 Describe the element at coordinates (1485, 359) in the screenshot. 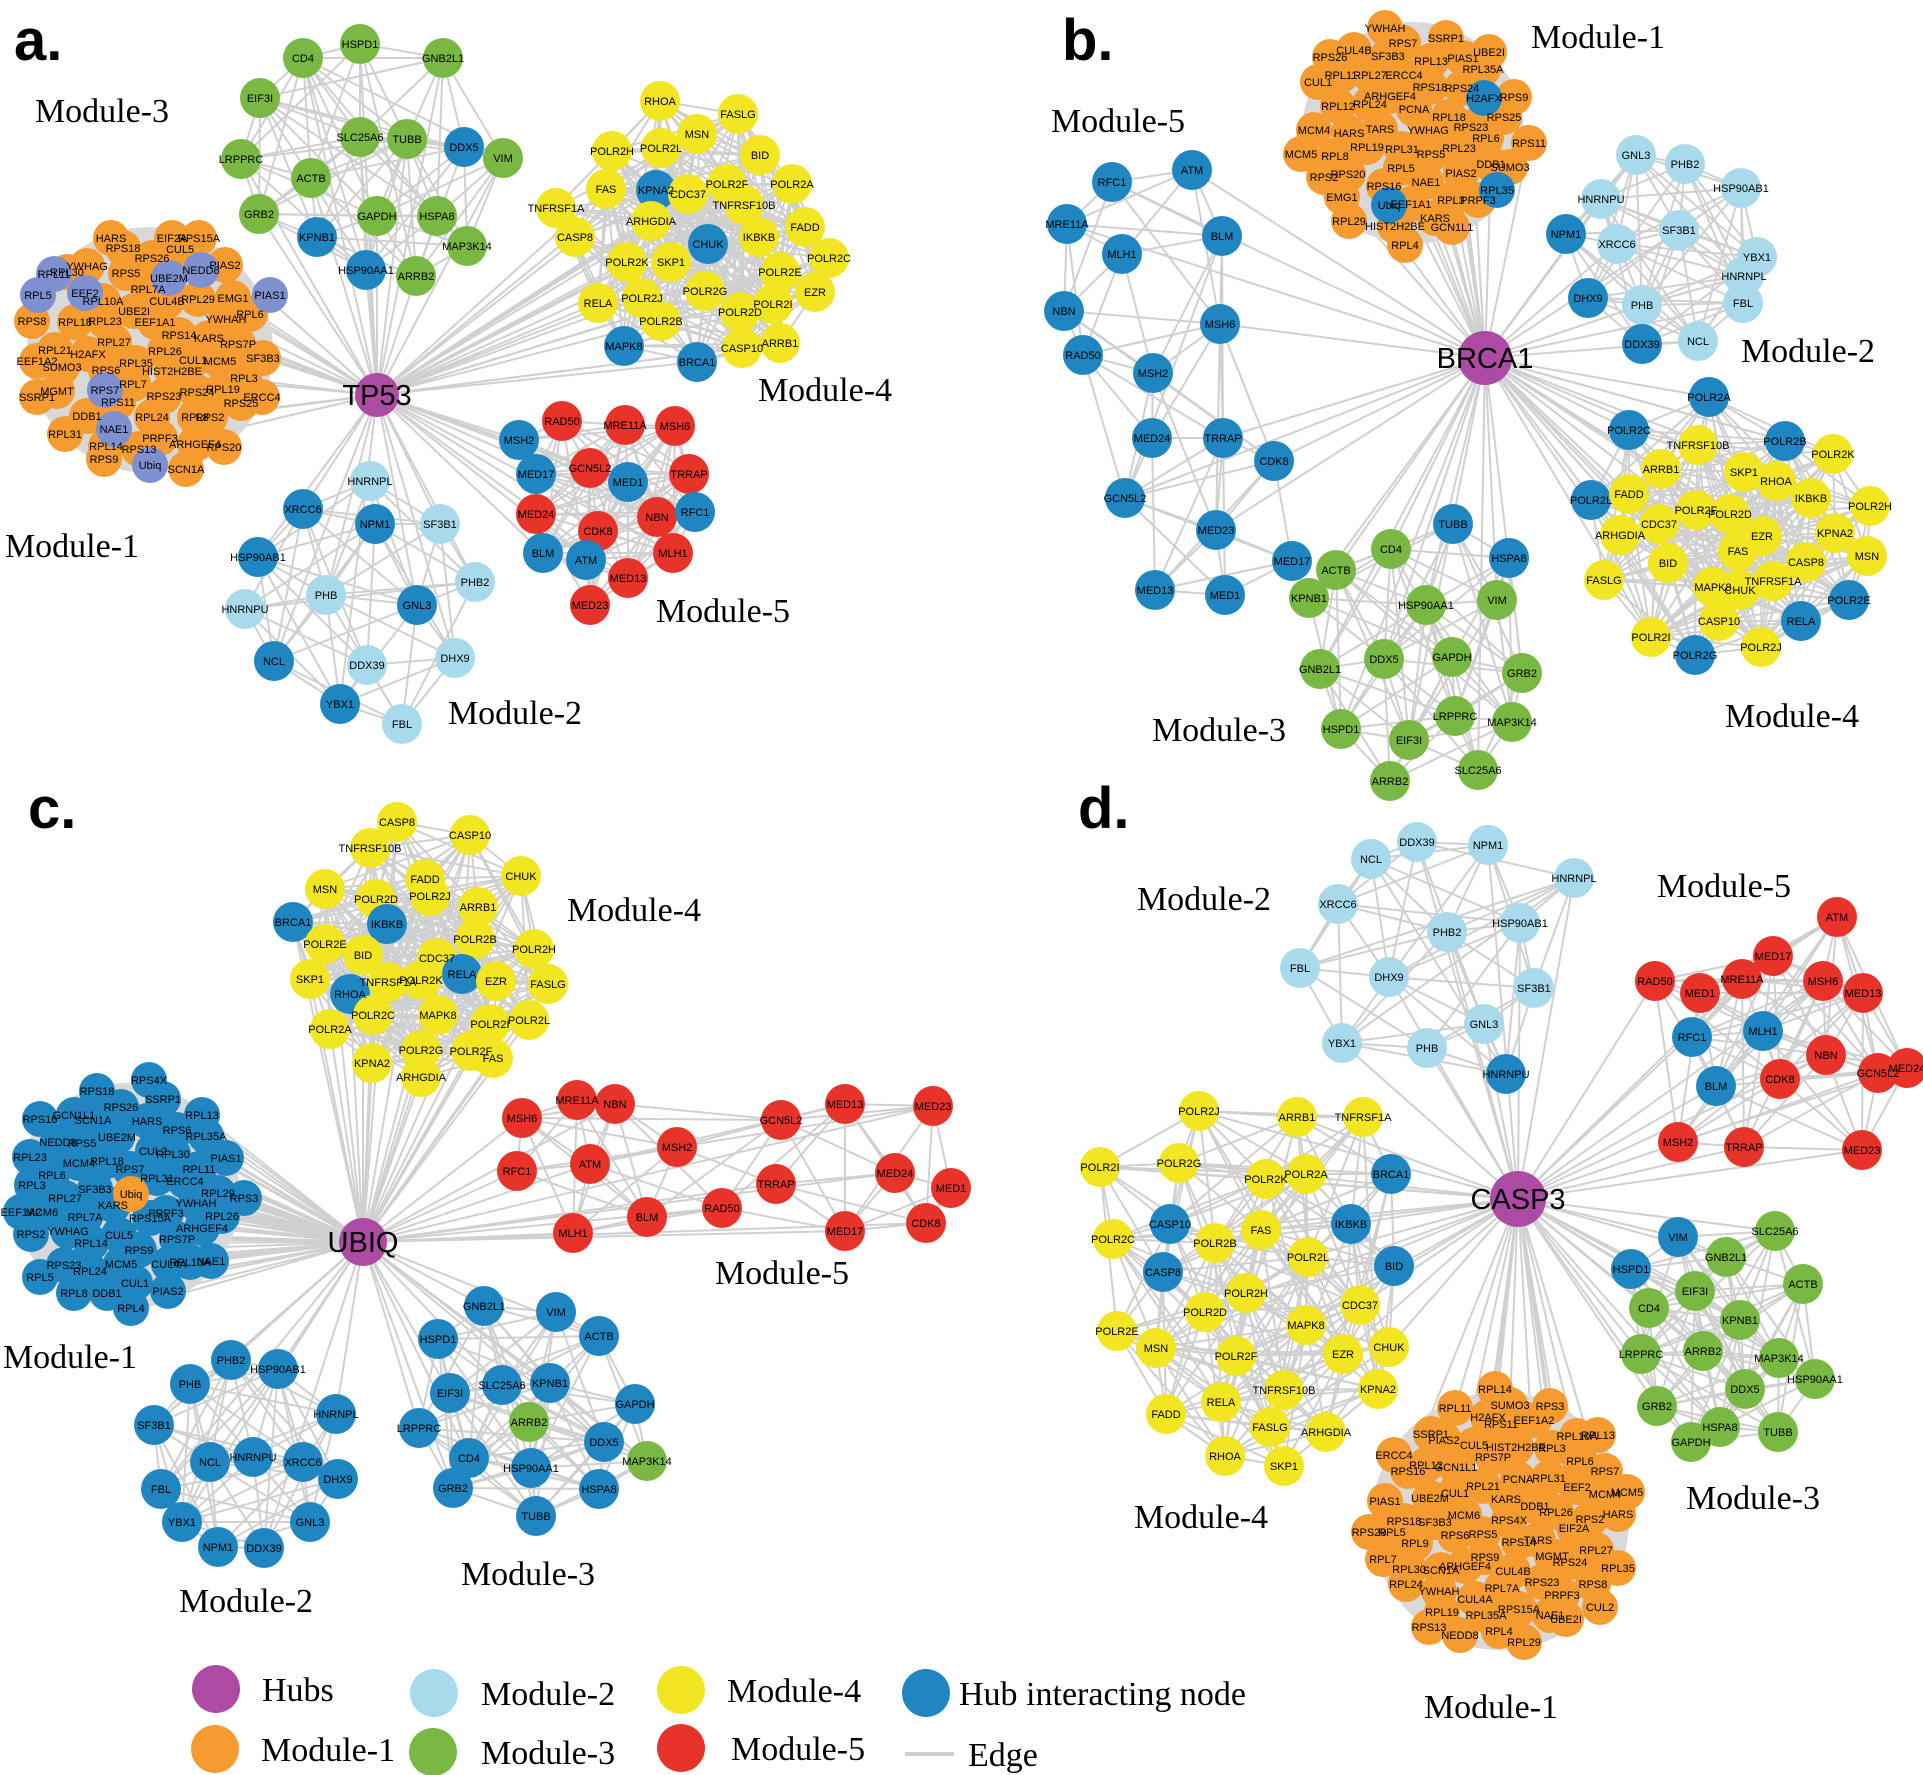

I see `svg-text: BRCA1` at that location.